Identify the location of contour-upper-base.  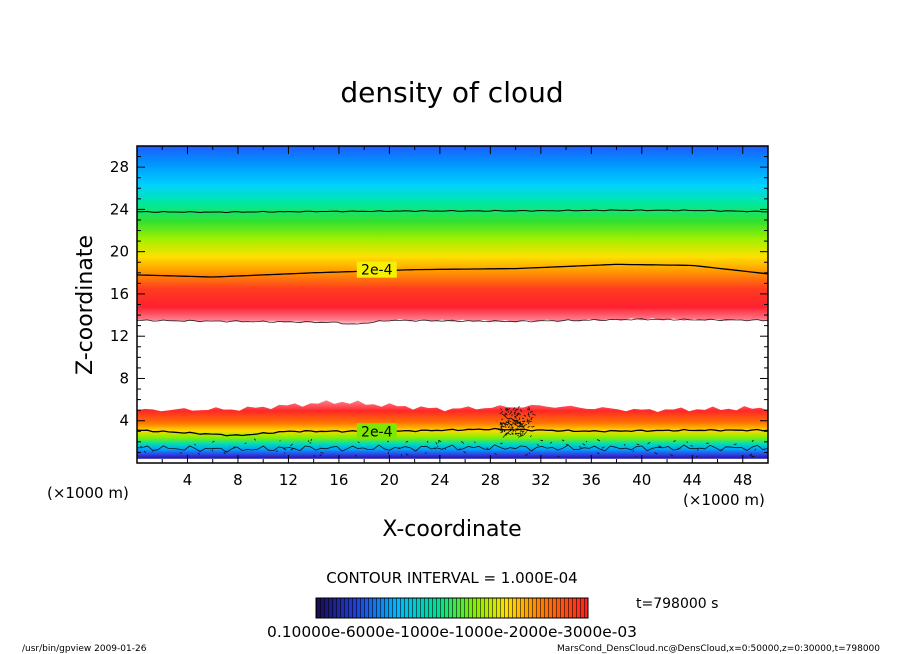
(452, 321).